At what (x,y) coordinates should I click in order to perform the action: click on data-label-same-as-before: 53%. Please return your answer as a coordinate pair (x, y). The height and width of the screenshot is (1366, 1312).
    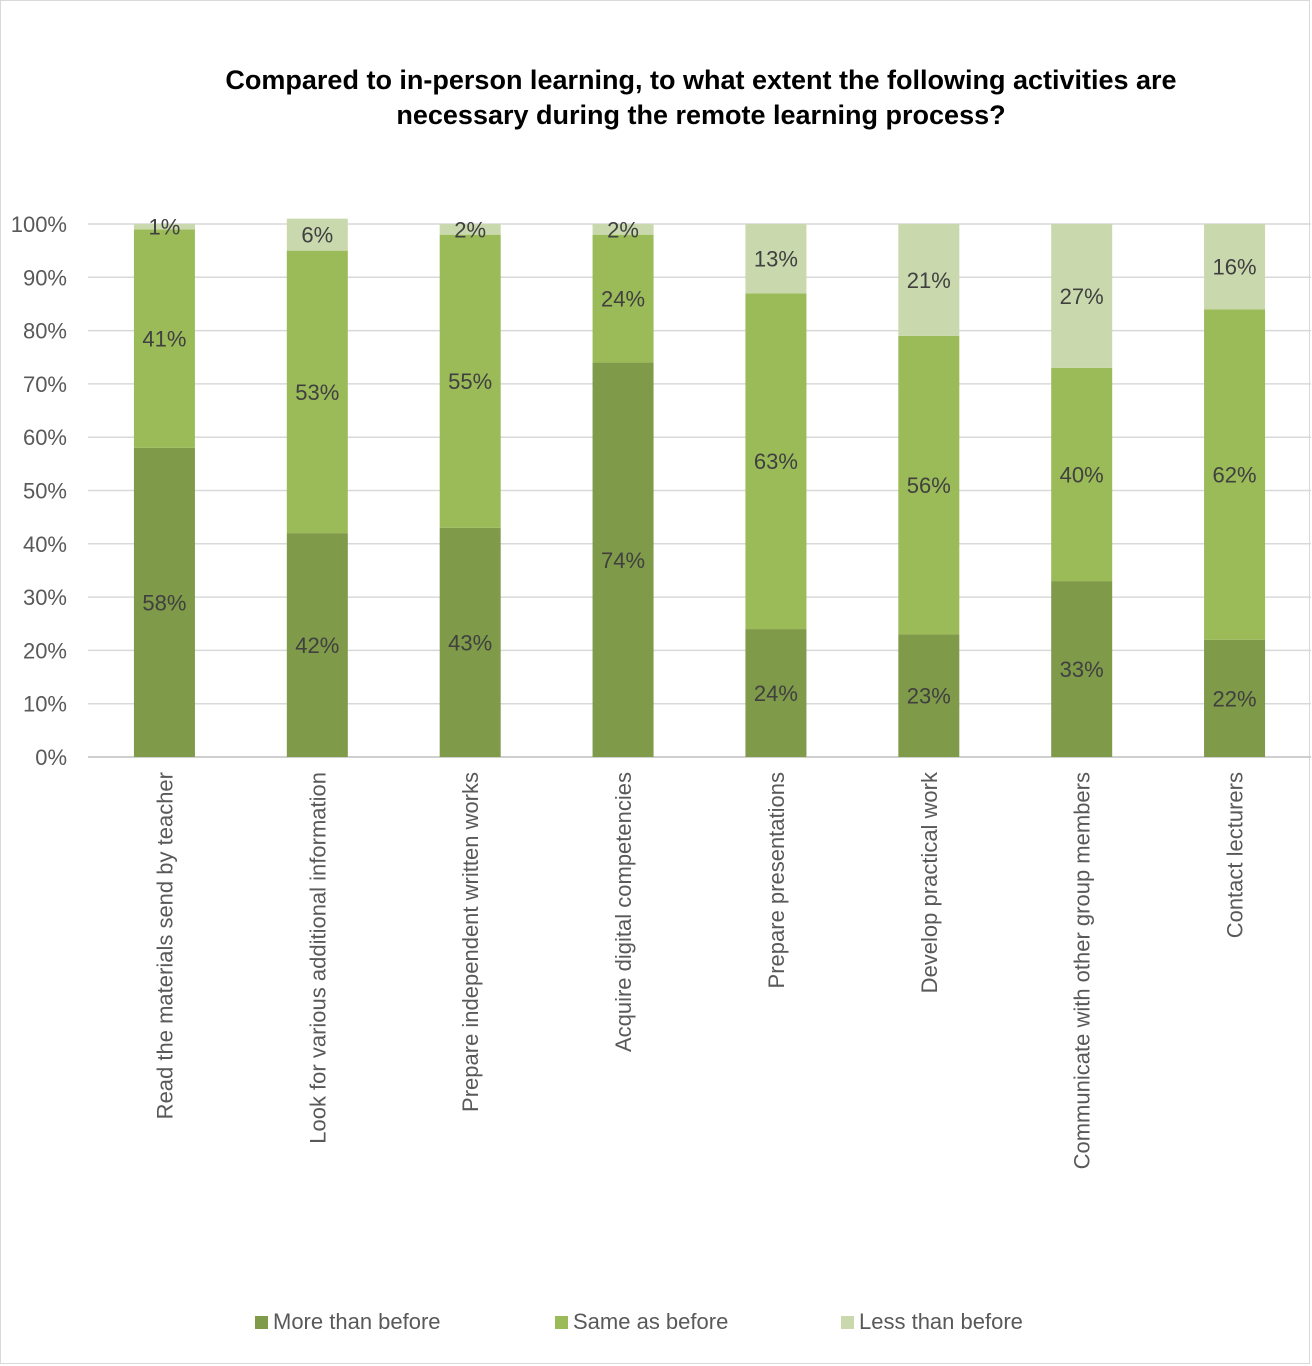
    Looking at the image, I should click on (317, 392).